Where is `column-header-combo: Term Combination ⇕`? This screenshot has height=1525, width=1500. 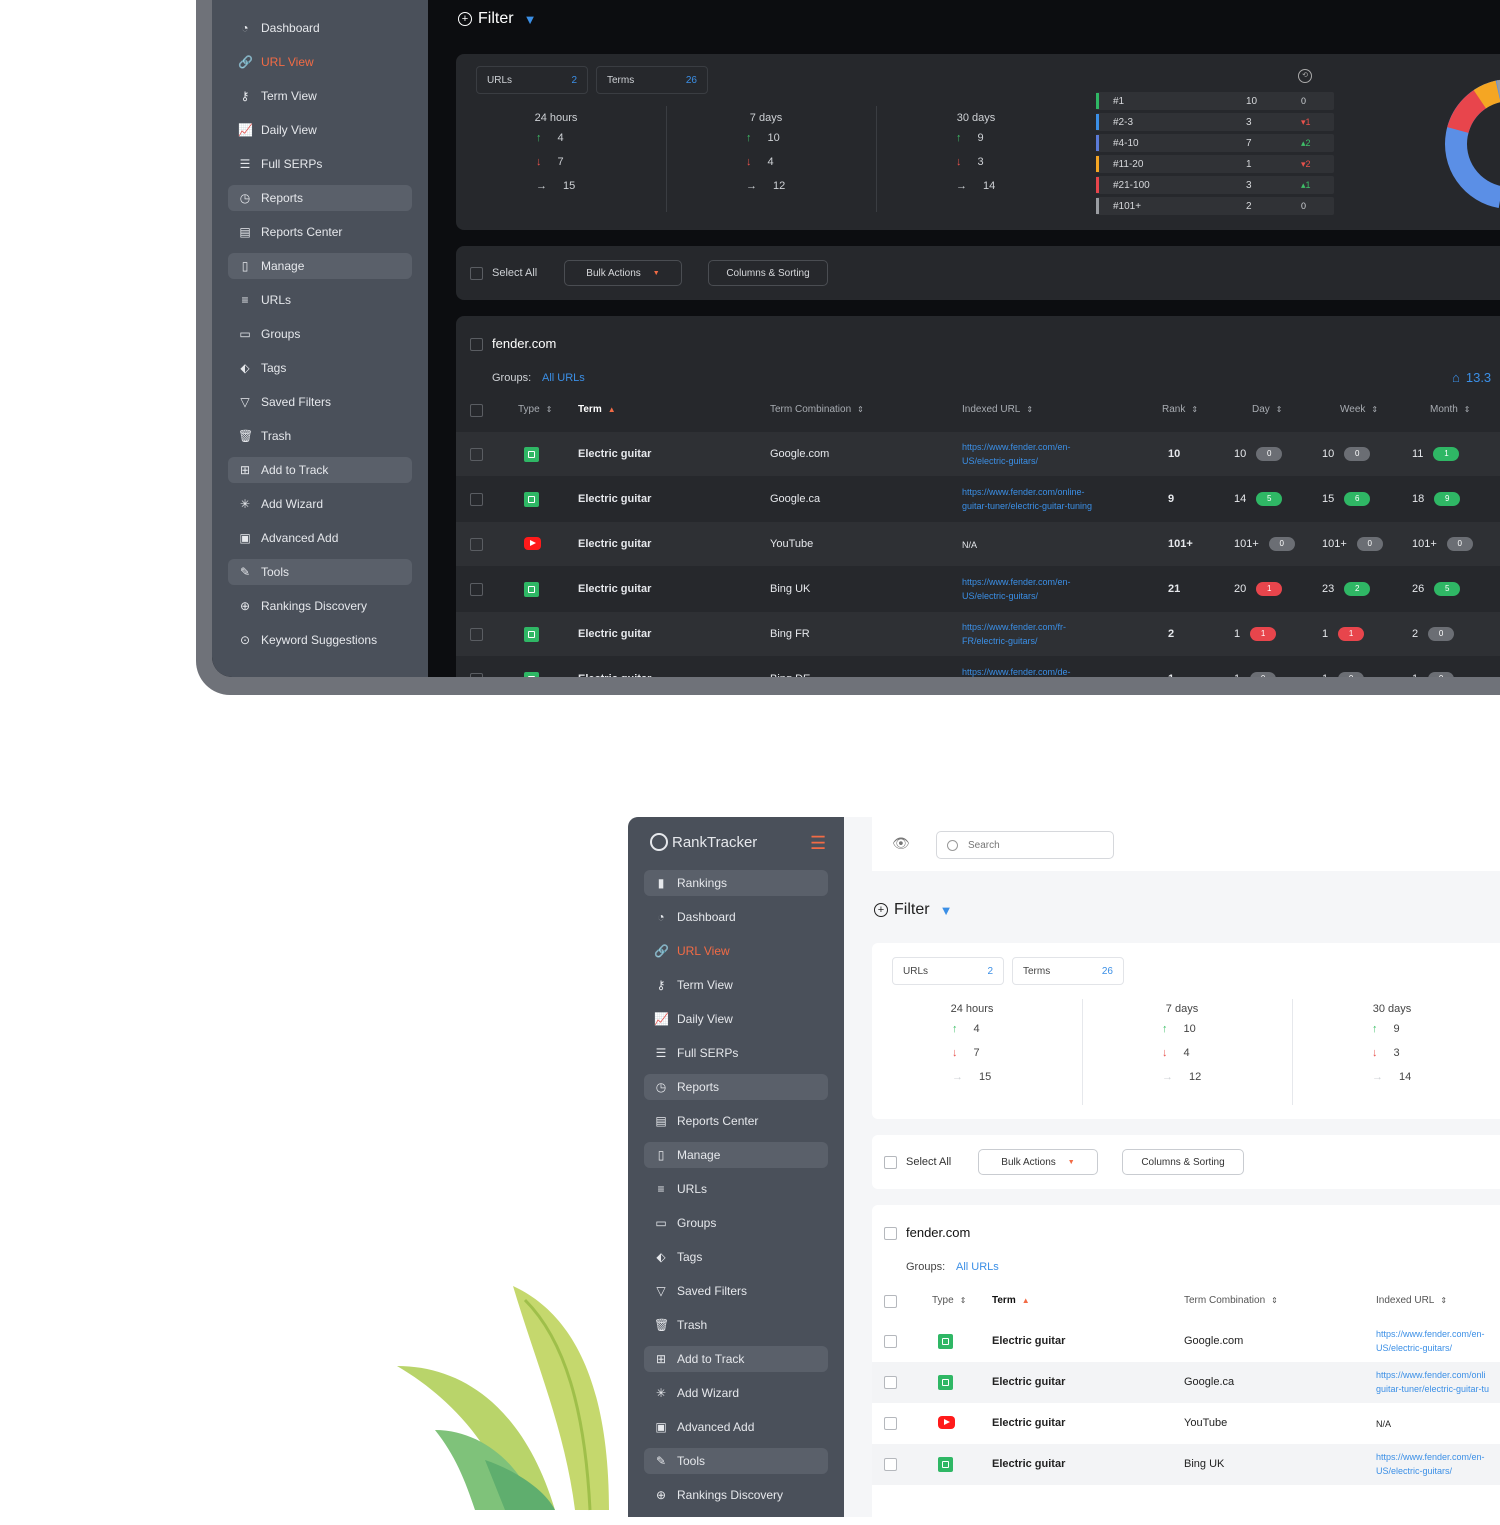 column-header-combo: Term Combination ⇕ is located at coordinates (1231, 1300).